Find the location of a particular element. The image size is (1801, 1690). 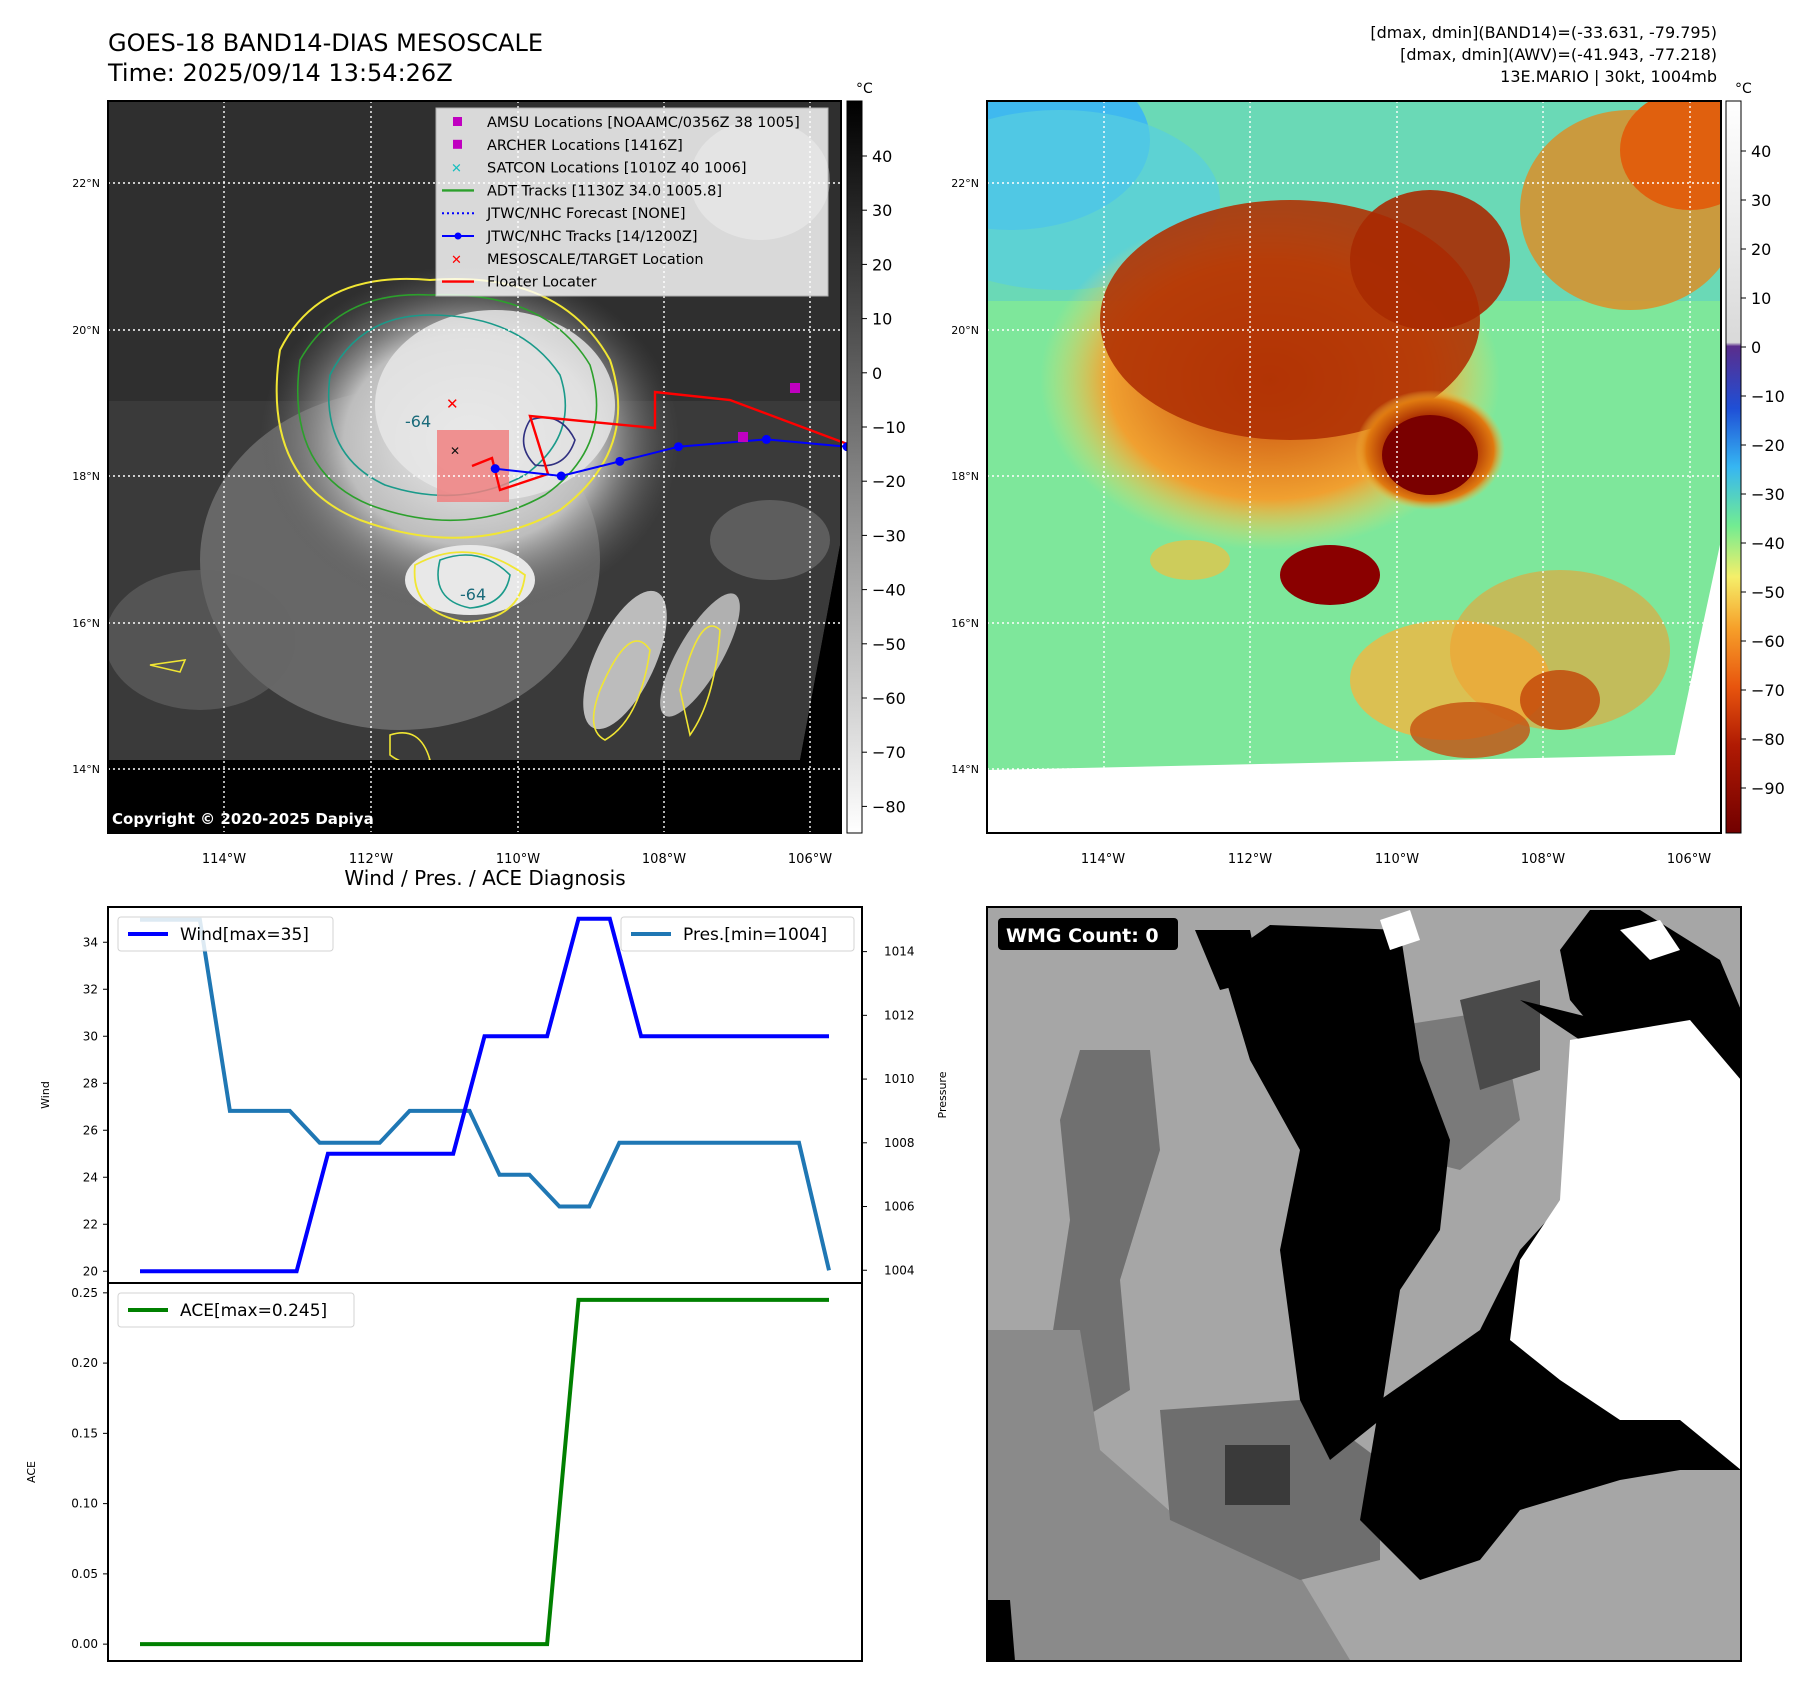

wmg-count-text: WMG Count: 0 is located at coordinates (1082, 936).